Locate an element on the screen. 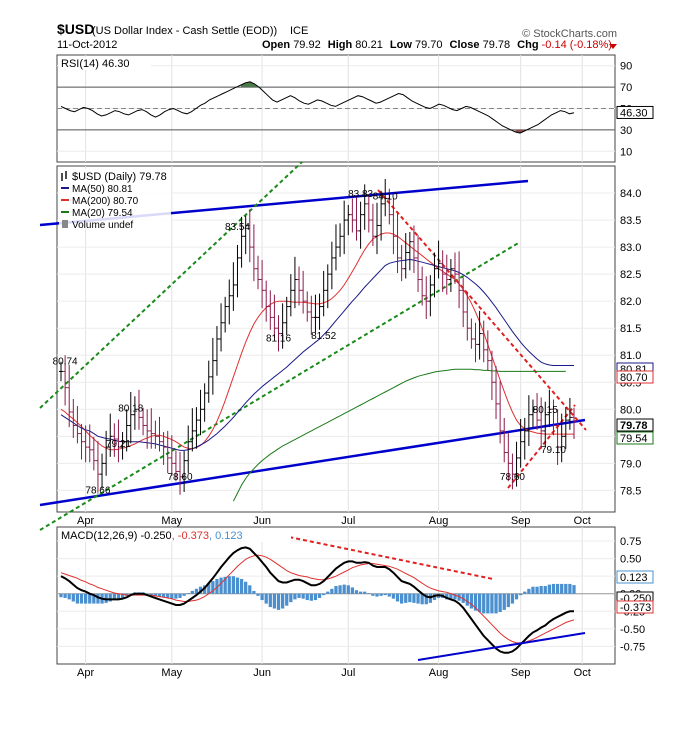 The width and height of the screenshot is (688, 743). price-month-label-4: Aug is located at coordinates (439, 521).